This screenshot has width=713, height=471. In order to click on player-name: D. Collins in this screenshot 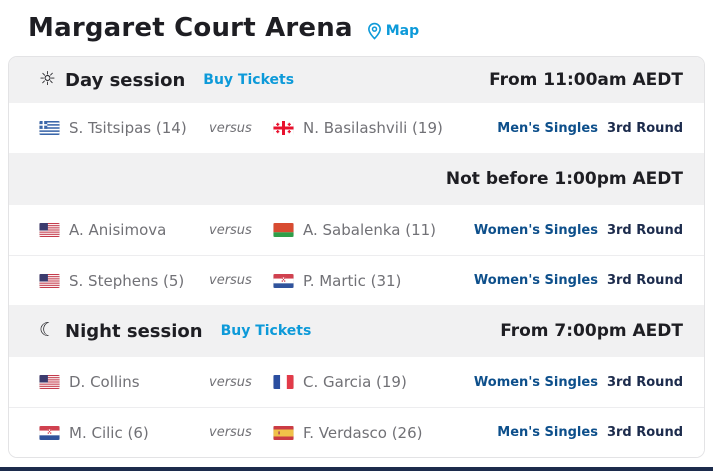, I will do `click(104, 382)`.